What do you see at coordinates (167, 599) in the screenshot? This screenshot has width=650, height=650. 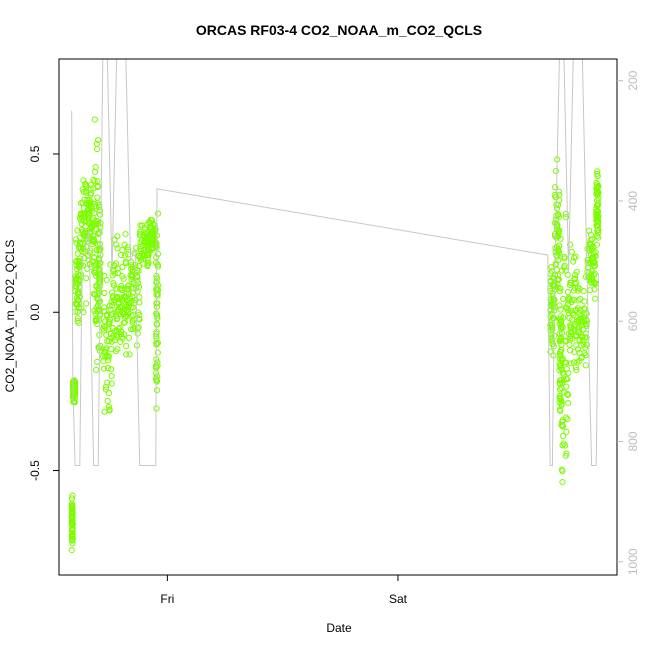 I see `x-tick-label: Fri` at bounding box center [167, 599].